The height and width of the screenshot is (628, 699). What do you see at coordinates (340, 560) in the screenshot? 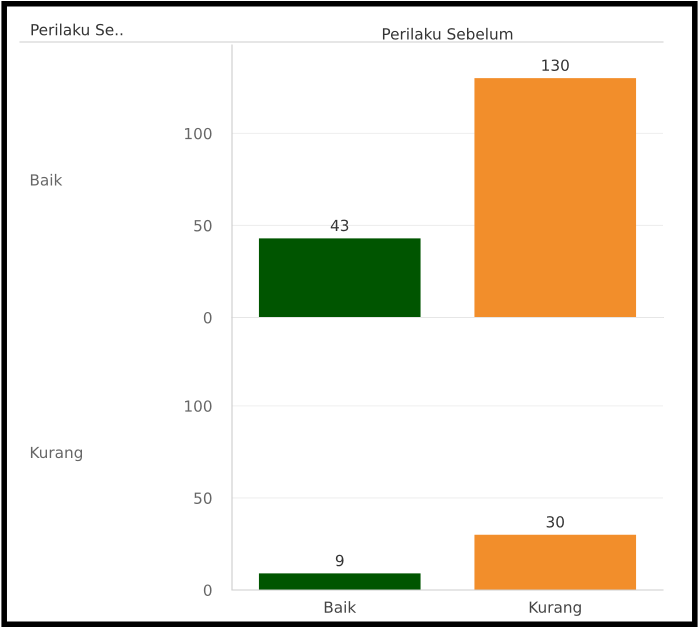
I see `data-label: 9` at bounding box center [340, 560].